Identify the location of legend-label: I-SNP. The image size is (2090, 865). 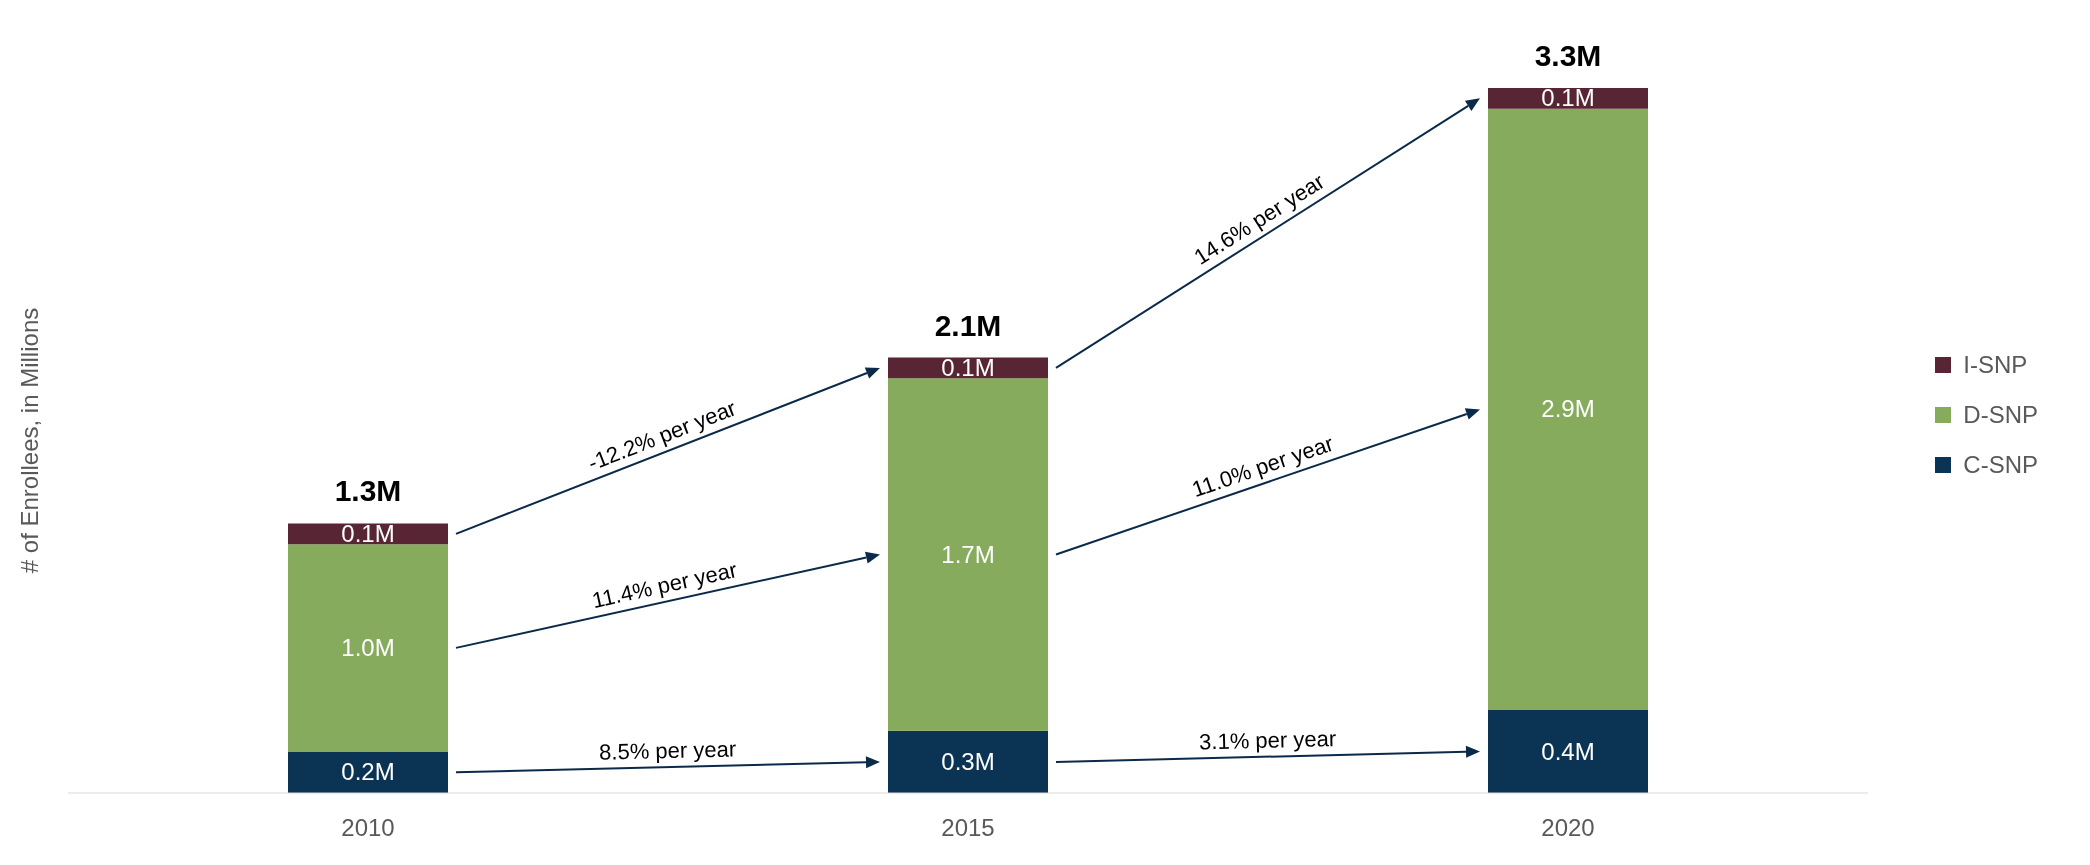
(1995, 364).